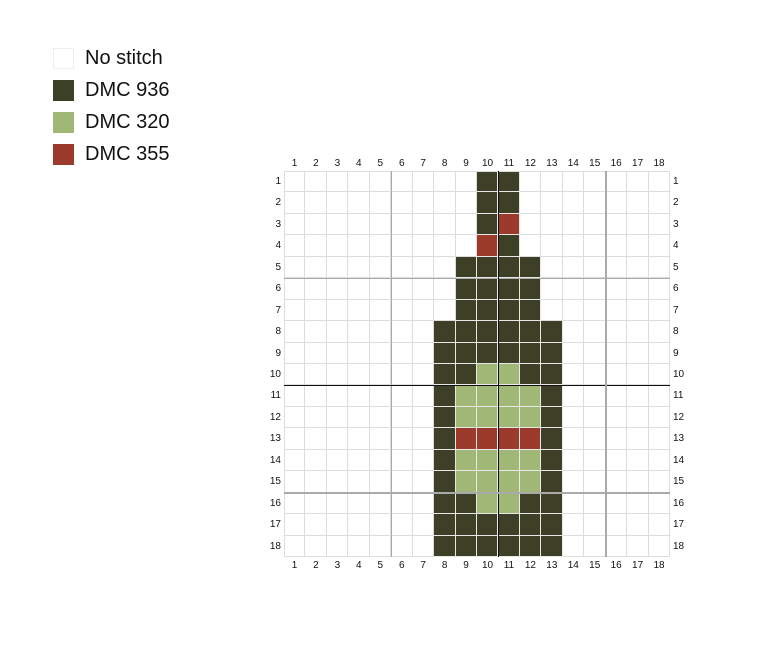  I want to click on row-number: 4, so click(278, 246).